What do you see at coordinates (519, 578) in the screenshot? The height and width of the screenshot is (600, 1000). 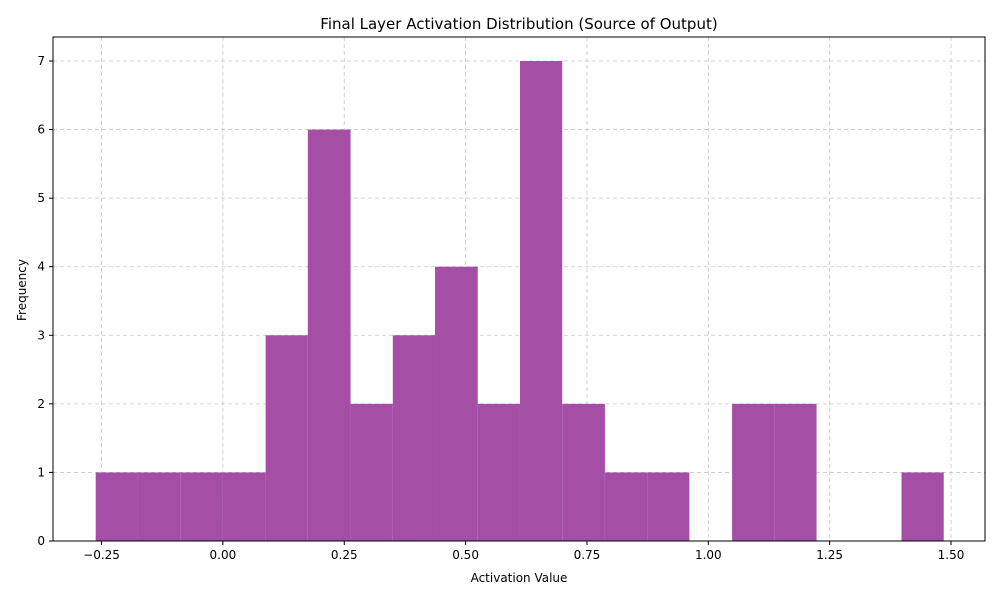 I see `x-axis-label: Activation Value` at bounding box center [519, 578].